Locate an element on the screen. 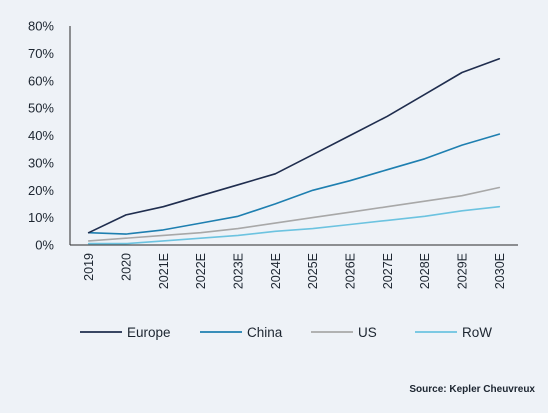  y-tick-label: 40% is located at coordinates (41, 135).